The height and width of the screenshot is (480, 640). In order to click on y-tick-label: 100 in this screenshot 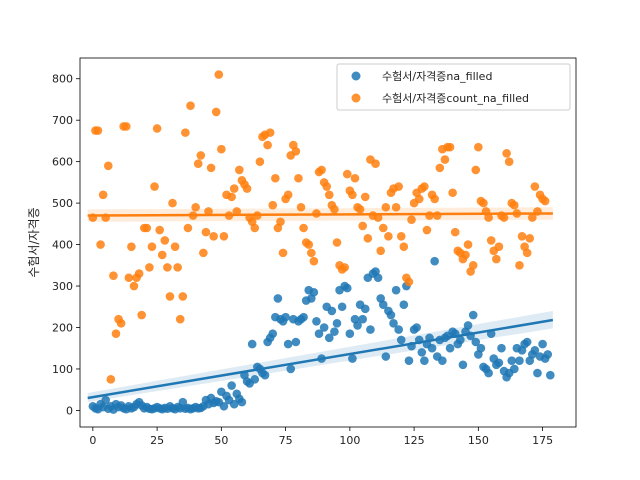, I will do `click(62, 369)`.